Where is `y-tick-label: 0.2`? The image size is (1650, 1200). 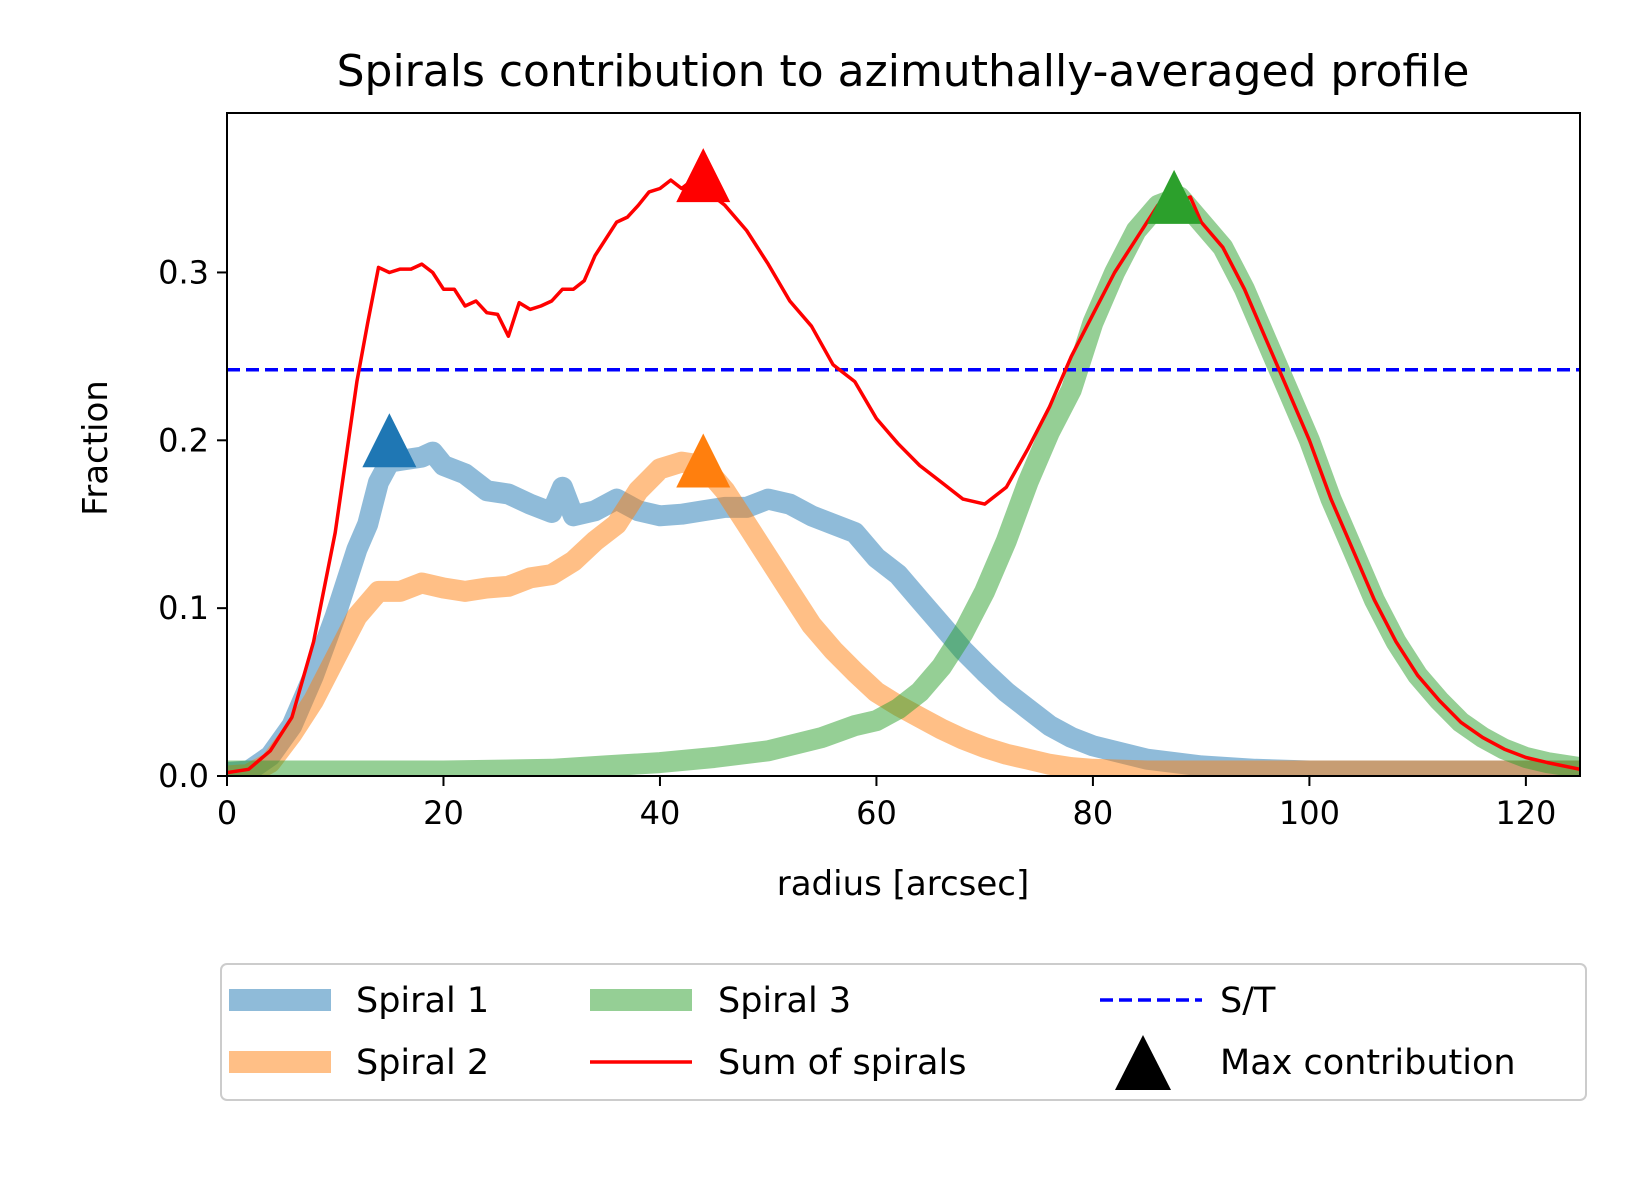
y-tick-label: 0.2 is located at coordinates (183, 440).